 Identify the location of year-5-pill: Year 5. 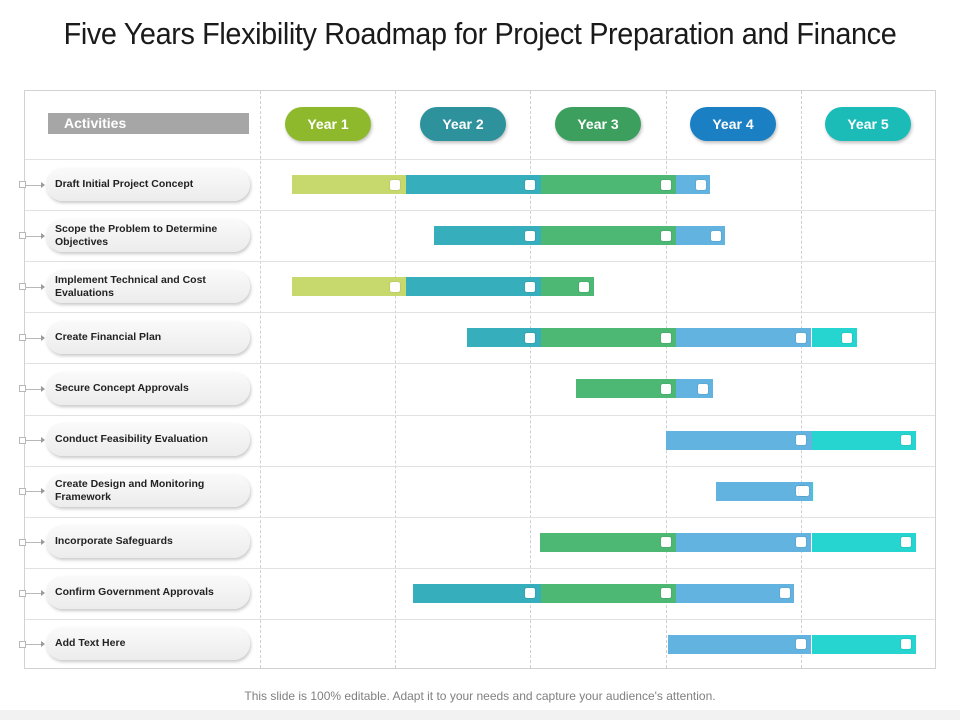
(868, 124).